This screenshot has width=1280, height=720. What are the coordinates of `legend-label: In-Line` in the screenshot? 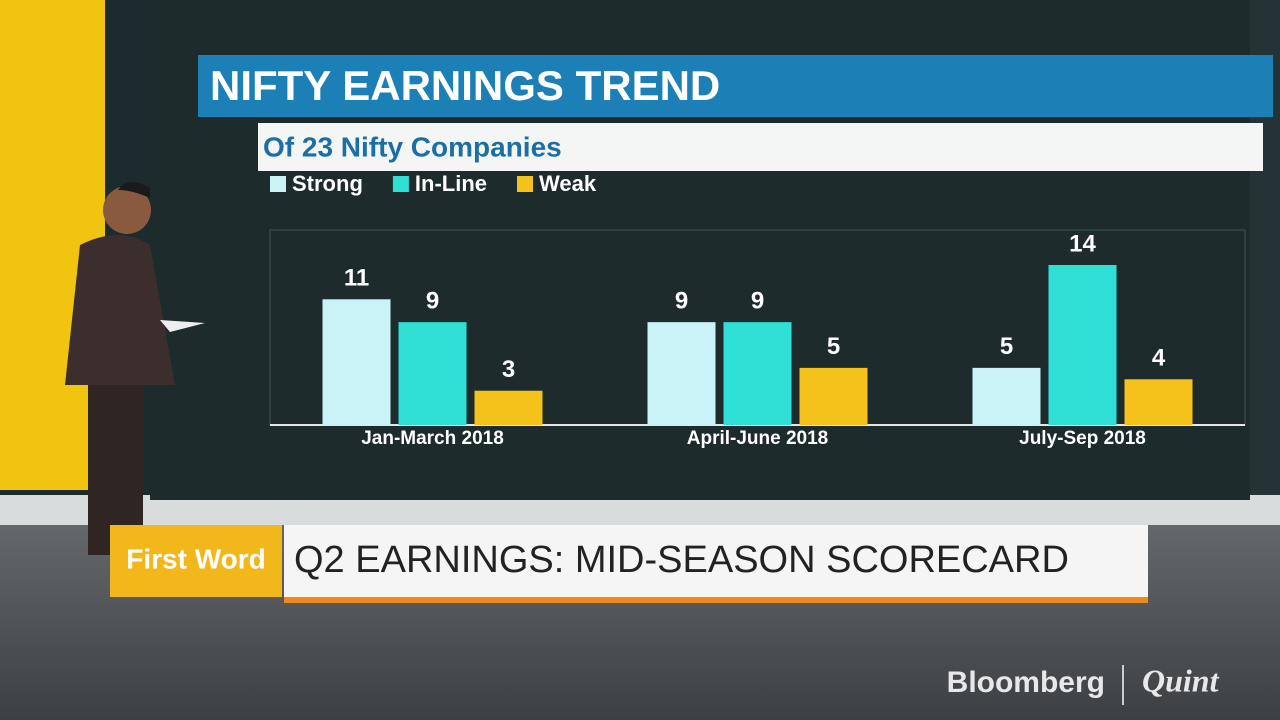 It's located at (451, 183).